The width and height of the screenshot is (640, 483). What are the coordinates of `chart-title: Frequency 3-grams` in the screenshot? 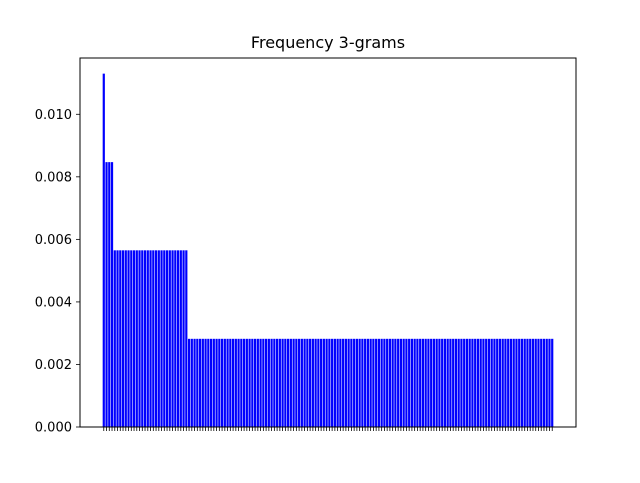 It's located at (328, 42).